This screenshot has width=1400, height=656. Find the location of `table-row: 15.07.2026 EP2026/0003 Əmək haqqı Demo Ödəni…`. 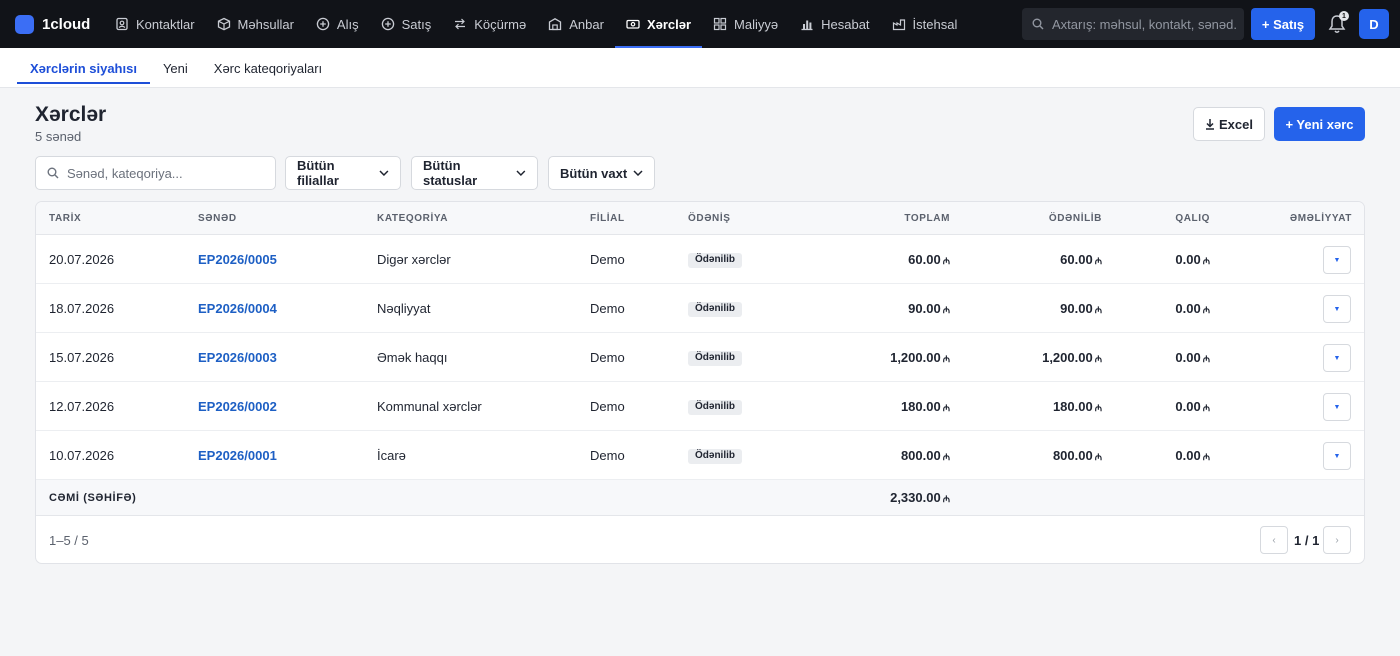

table-row: 15.07.2026 EP2026/0003 Əmək haqqı Demo Ödəni… is located at coordinates (700, 357).